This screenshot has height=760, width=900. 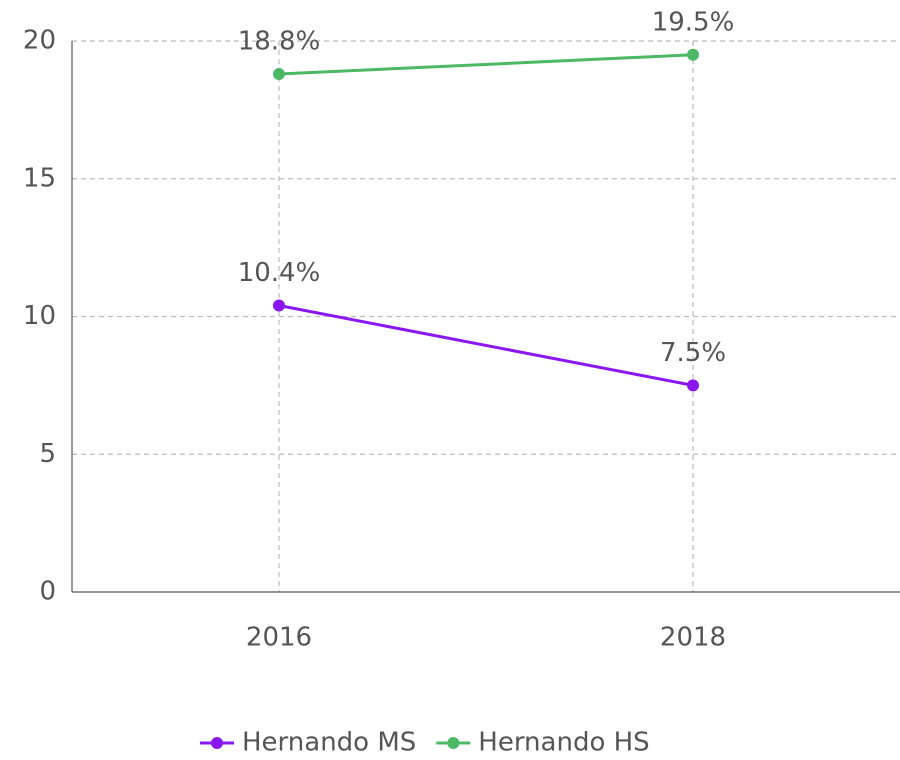 What do you see at coordinates (47, 592) in the screenshot?
I see `y-tick-label: 0` at bounding box center [47, 592].